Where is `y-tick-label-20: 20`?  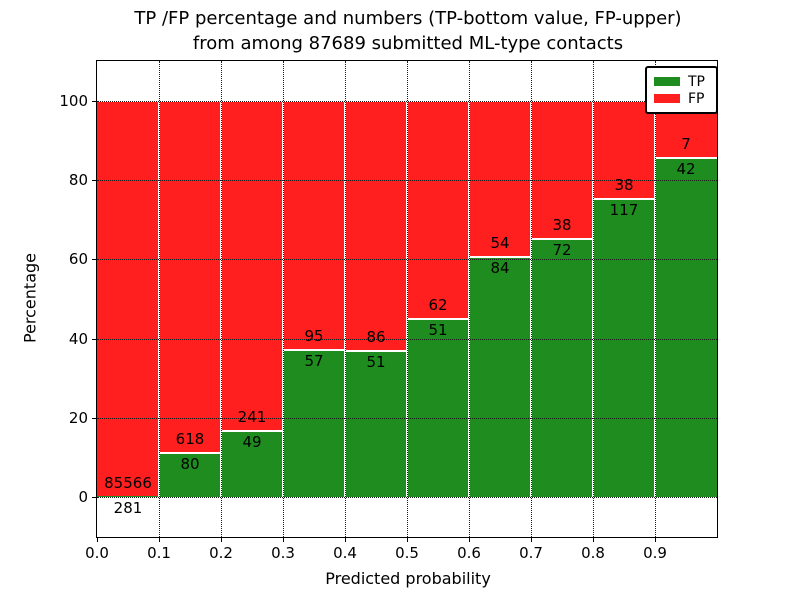
y-tick-label-20: 20 is located at coordinates (78, 418).